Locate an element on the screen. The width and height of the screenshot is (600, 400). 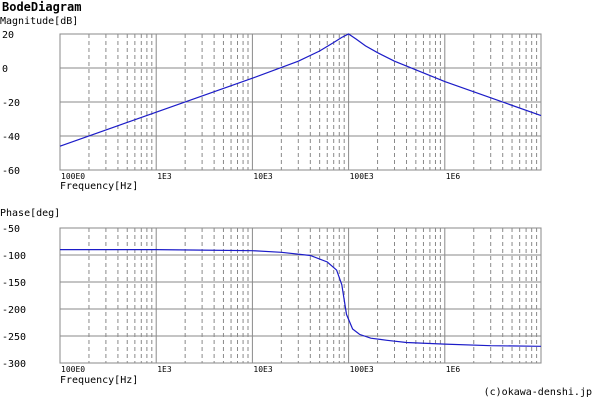
credit-text: (c)okawa-denshi.jp is located at coordinates (537, 392).